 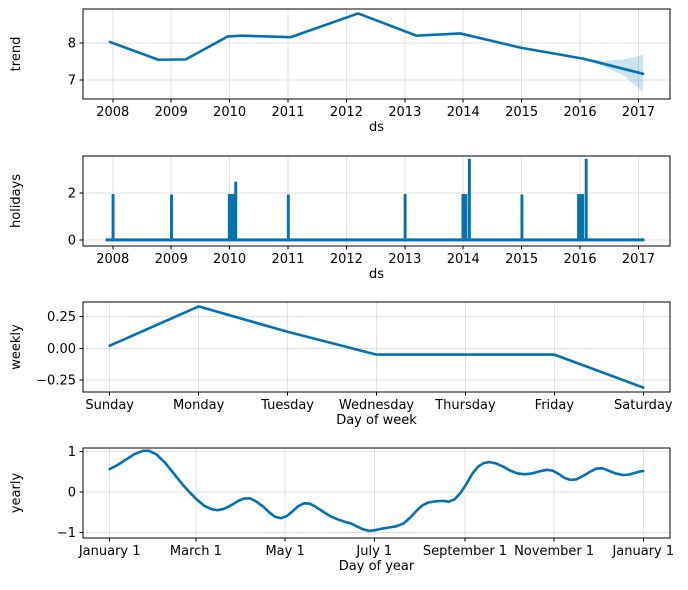 I want to click on x-tick-label: July 1, so click(x=373, y=551).